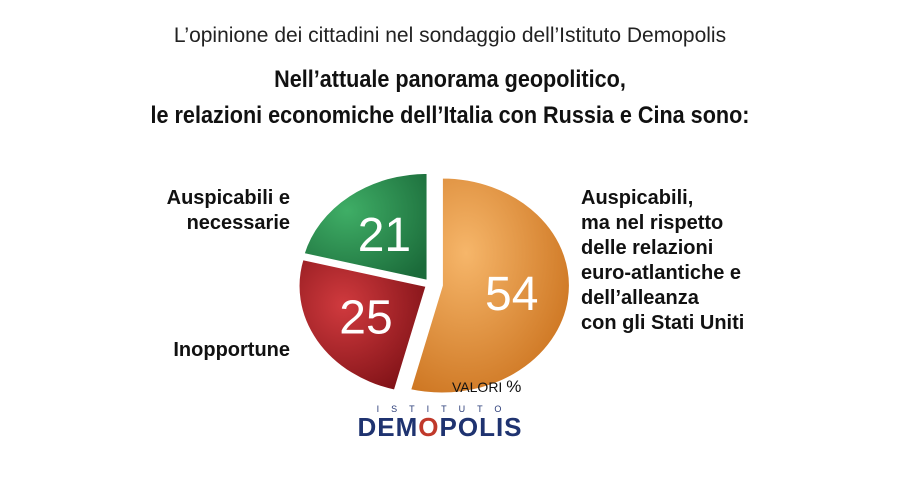 The image size is (900, 479). What do you see at coordinates (663, 323) in the screenshot?
I see `label-line: con gli Stati Uniti` at bounding box center [663, 323].